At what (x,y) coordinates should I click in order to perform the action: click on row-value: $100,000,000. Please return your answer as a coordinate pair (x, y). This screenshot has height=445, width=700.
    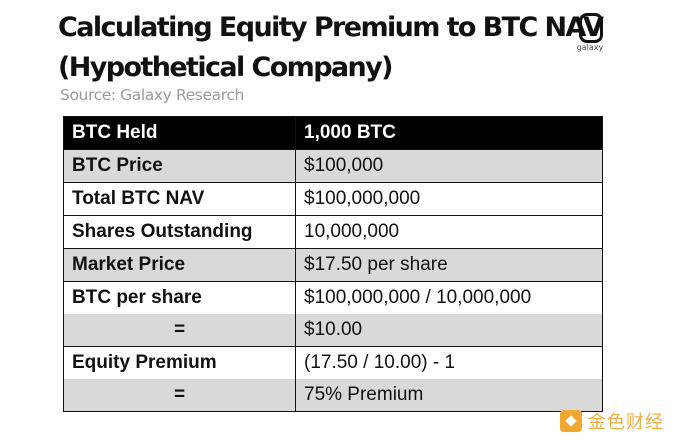
    Looking at the image, I should click on (449, 199).